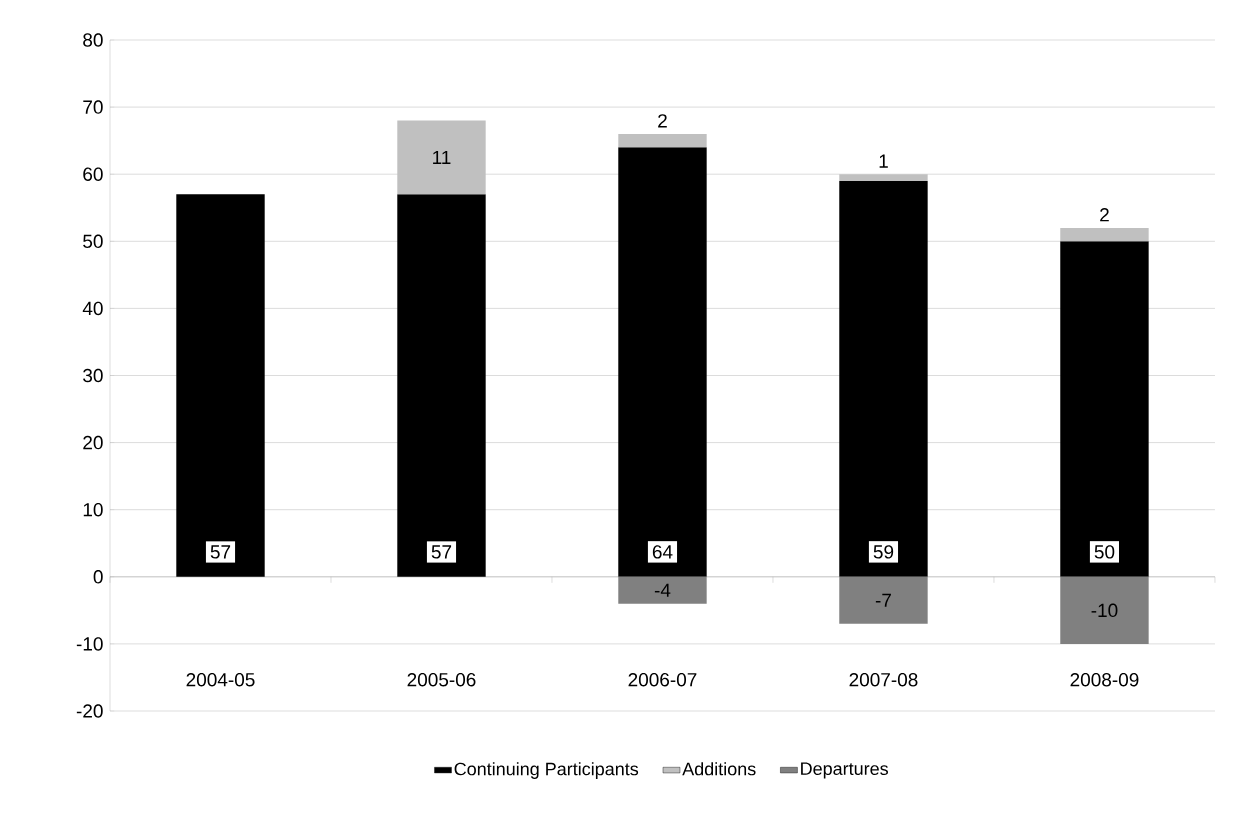 This screenshot has height=821, width=1250. What do you see at coordinates (441, 680) in the screenshot?
I see `x-tick-label: 2005-06` at bounding box center [441, 680].